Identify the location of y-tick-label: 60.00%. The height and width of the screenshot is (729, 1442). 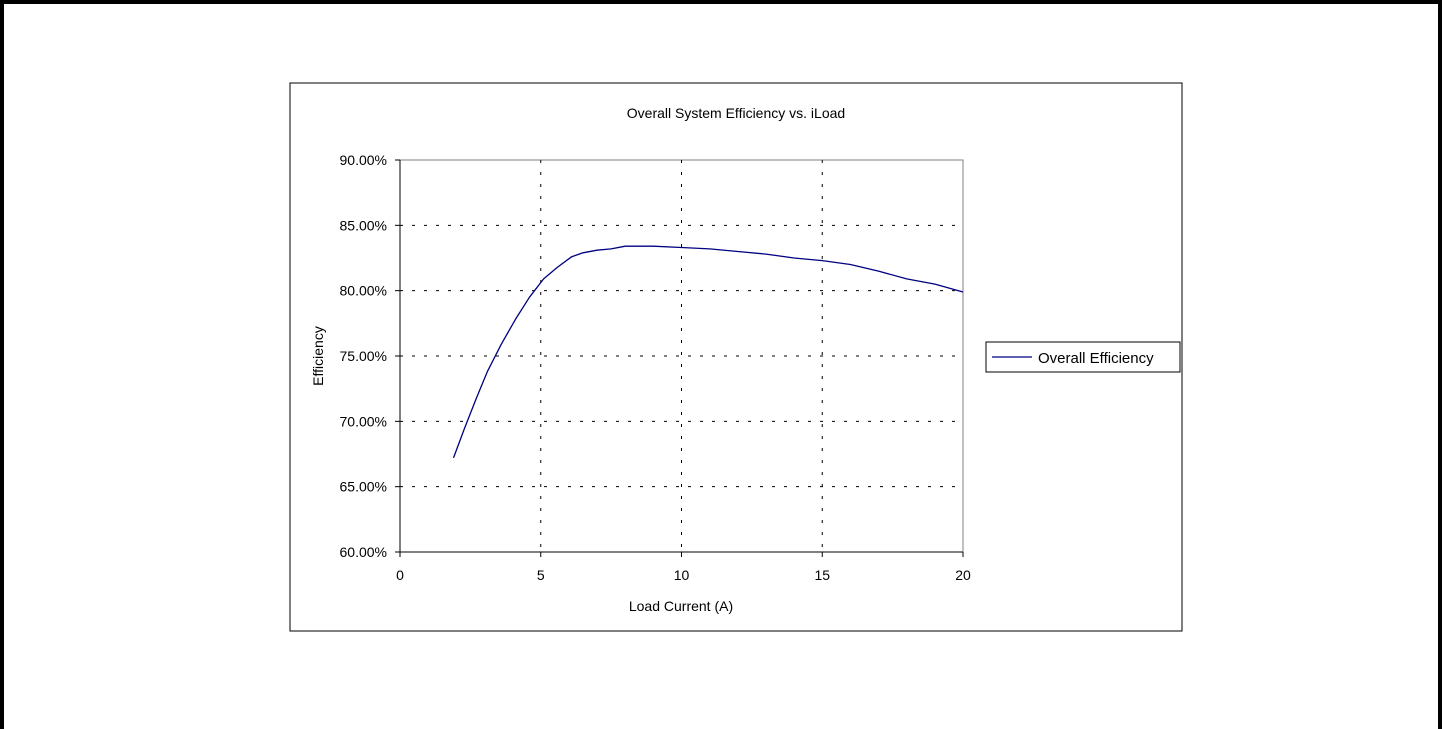
(363, 552).